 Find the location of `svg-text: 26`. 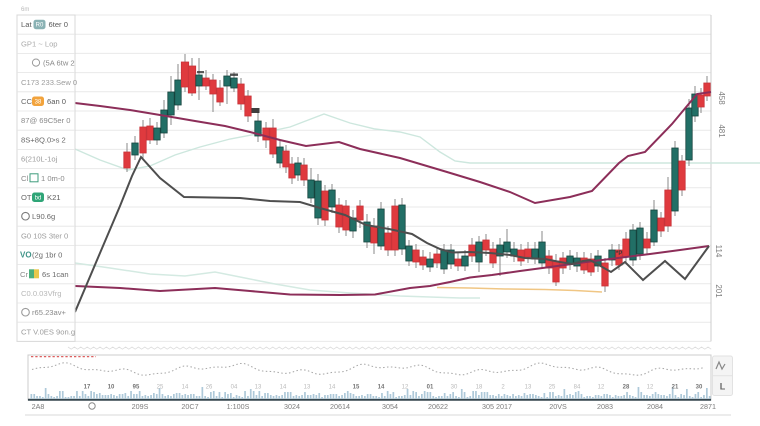

svg-text: 26 is located at coordinates (209, 388).